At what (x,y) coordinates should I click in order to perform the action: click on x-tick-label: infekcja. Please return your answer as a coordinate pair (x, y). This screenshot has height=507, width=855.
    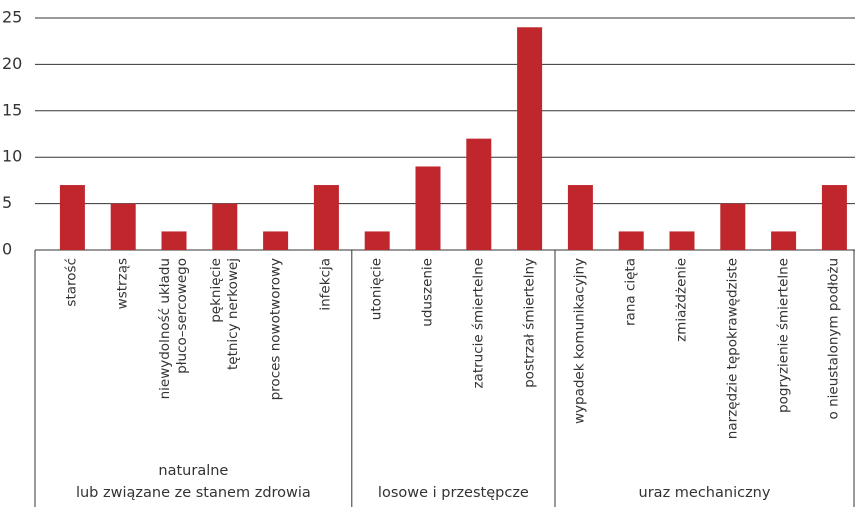
    Looking at the image, I should click on (325, 284).